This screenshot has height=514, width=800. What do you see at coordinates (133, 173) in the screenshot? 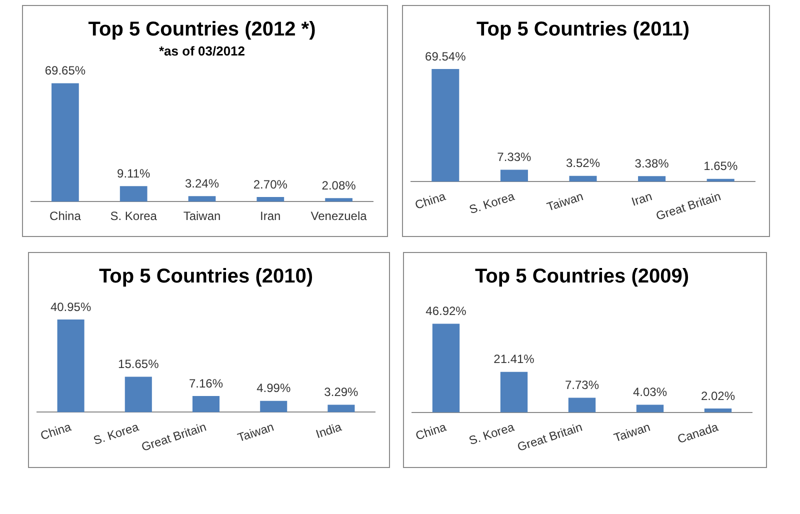
I see `data-label: 9.11%` at bounding box center [133, 173].